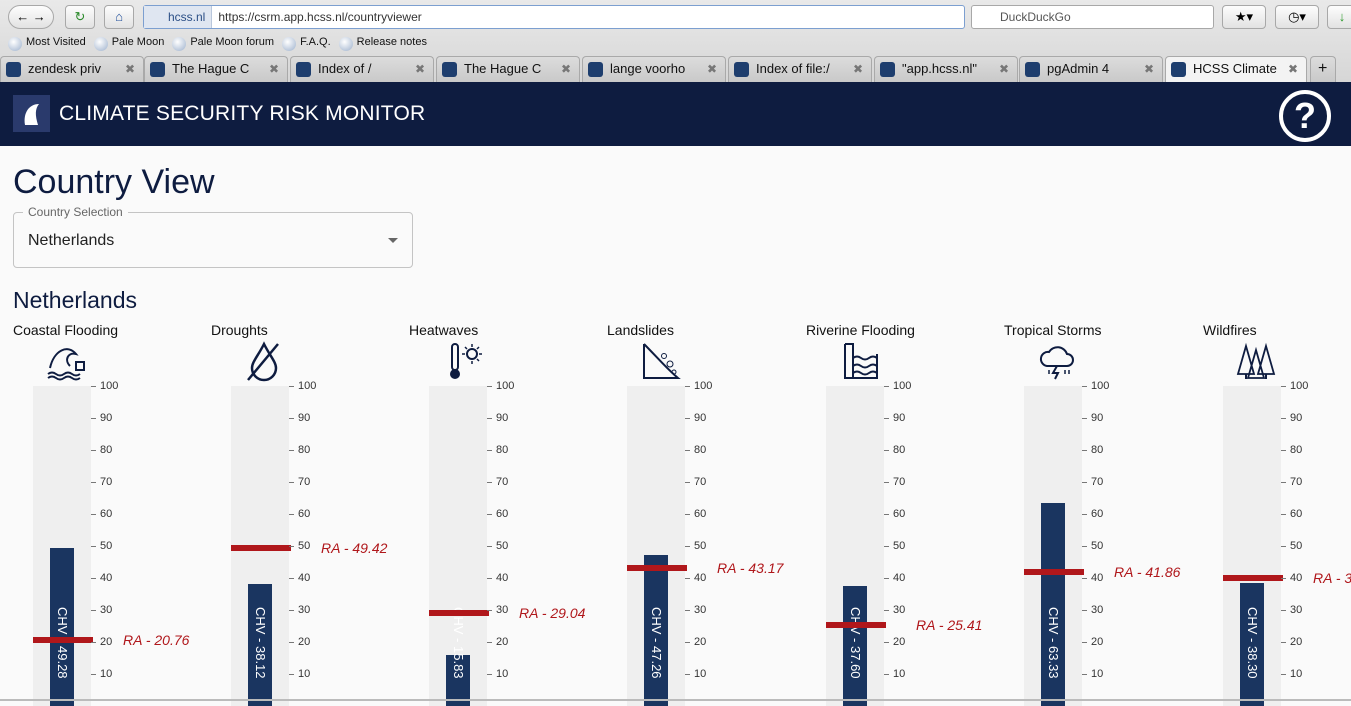  Describe the element at coordinates (382, 45) in the screenshot. I see `bookmark-item: Release notes` at that location.